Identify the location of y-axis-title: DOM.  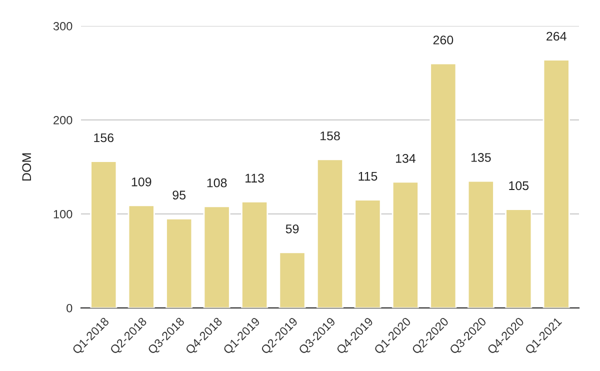
(27, 167).